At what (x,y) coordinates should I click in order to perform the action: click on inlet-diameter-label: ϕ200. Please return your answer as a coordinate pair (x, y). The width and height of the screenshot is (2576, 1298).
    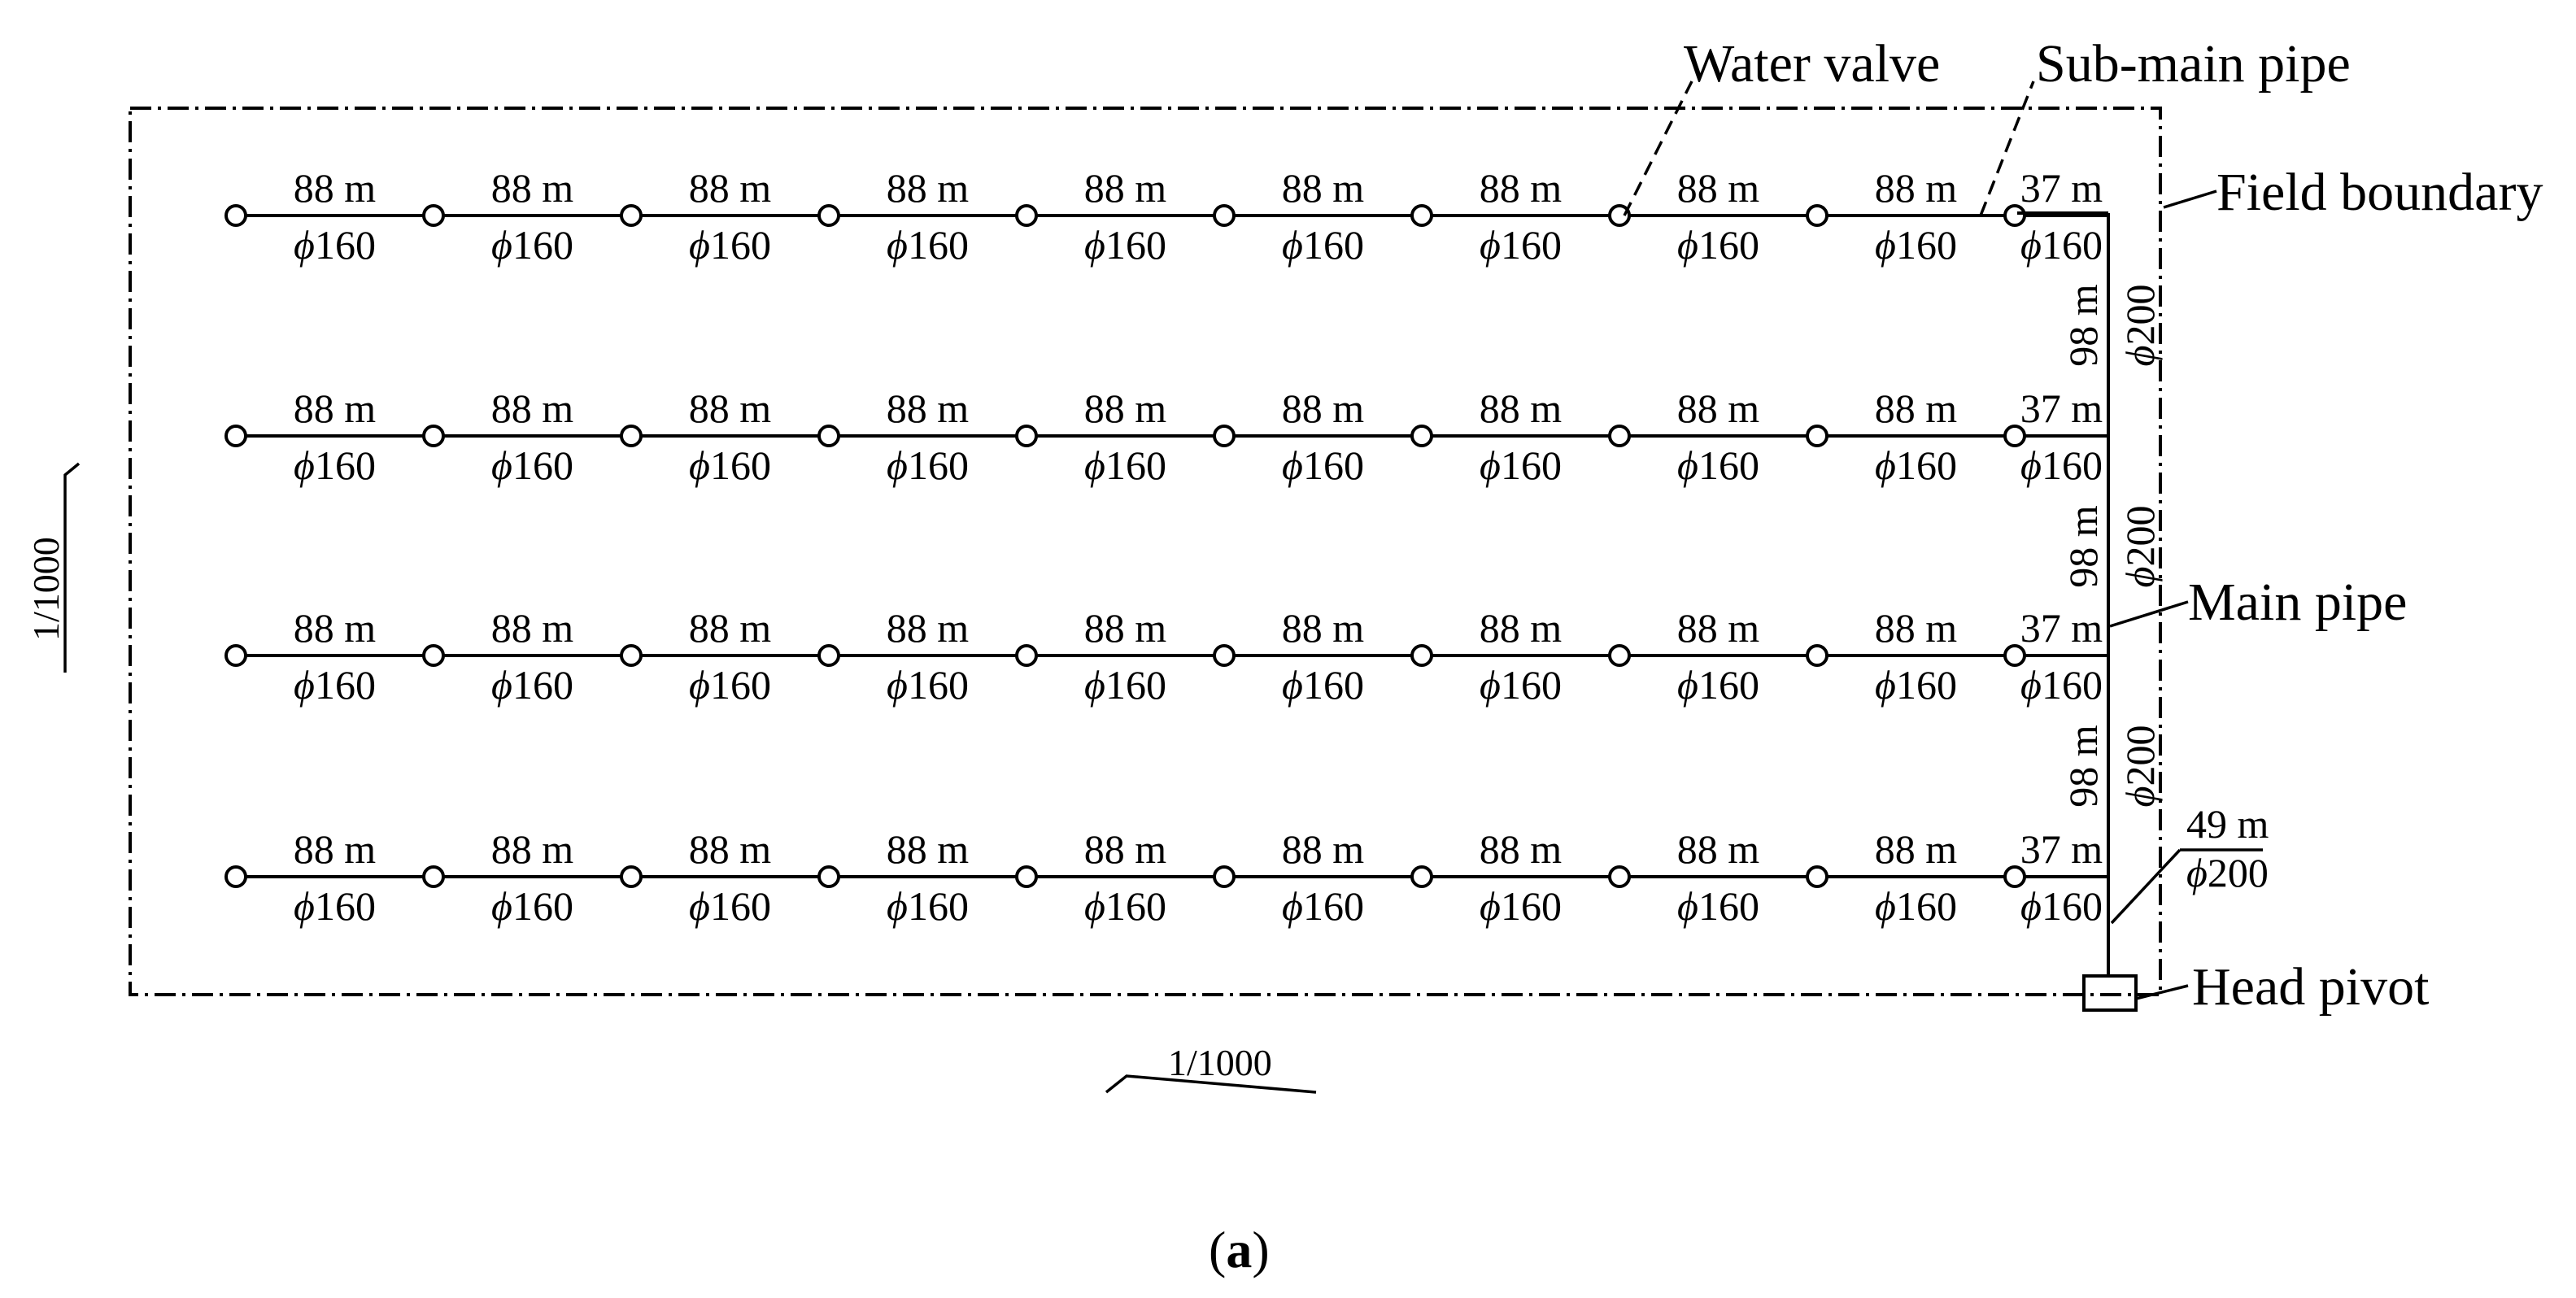
    Looking at the image, I should click on (2227, 873).